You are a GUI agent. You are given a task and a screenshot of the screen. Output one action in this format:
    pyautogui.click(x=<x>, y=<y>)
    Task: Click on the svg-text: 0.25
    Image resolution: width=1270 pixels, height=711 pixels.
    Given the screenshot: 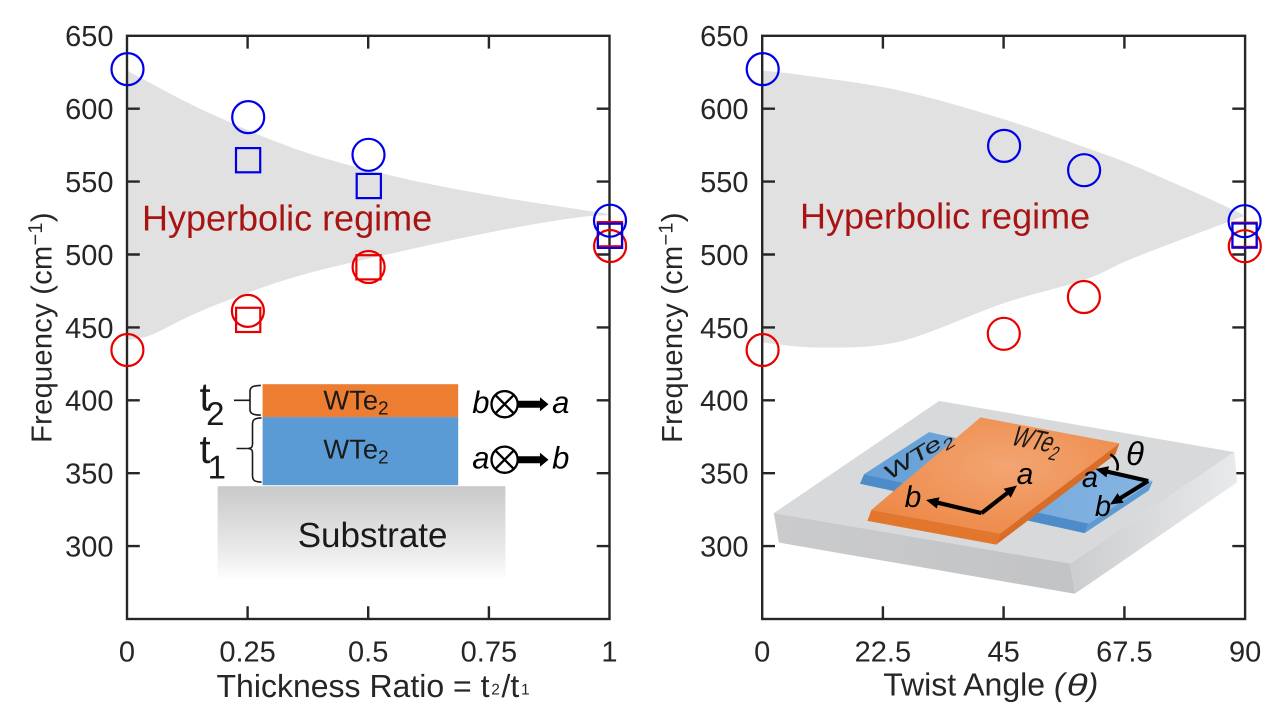 What is the action you would take?
    pyautogui.click(x=247, y=652)
    